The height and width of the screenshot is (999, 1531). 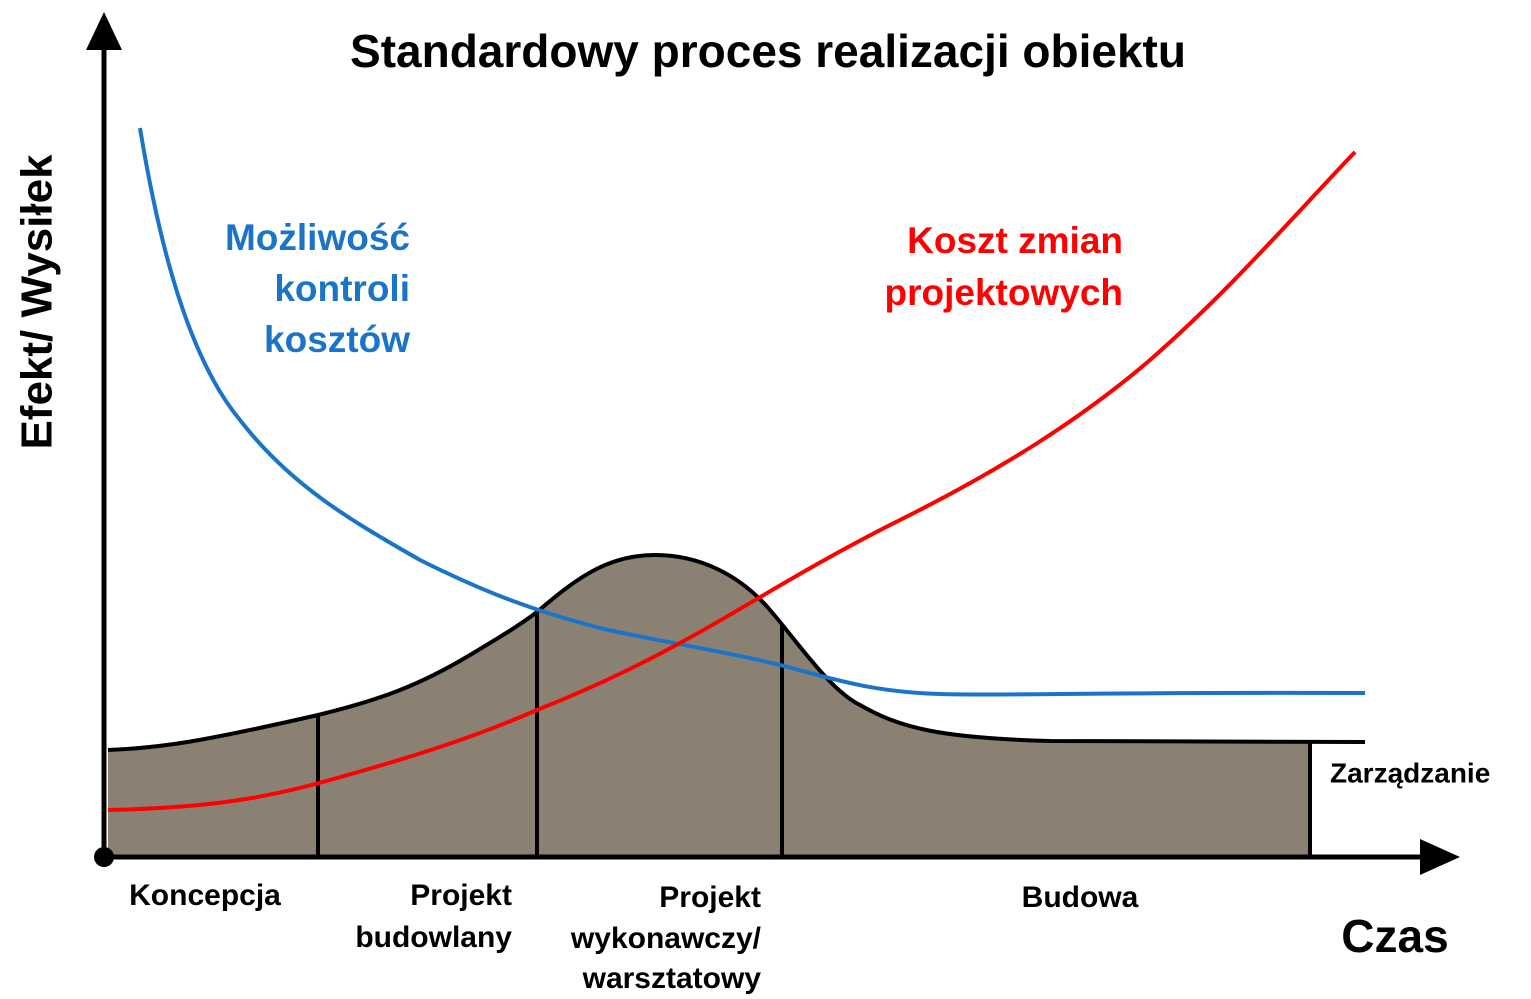 I want to click on curve-label: projektowych, so click(x=1004, y=292).